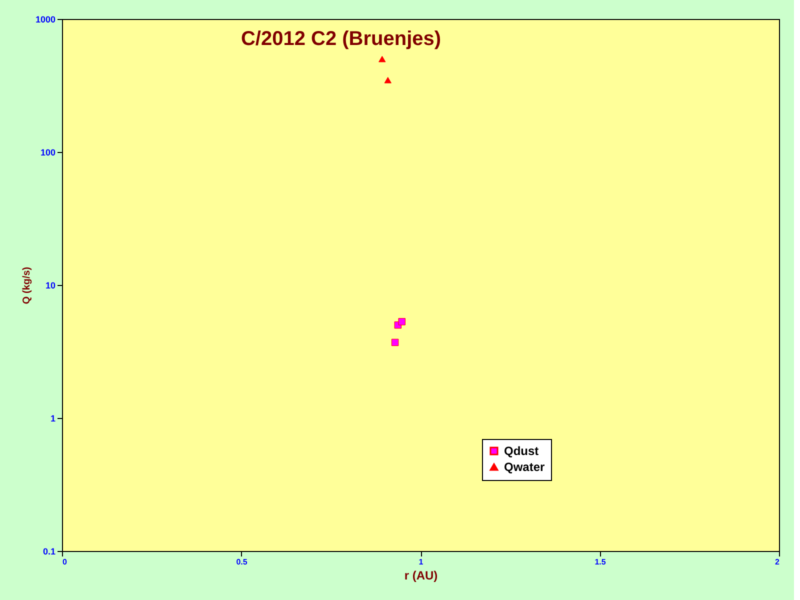  I want to click on y-axis-title: Q (kg/s), so click(26, 285).